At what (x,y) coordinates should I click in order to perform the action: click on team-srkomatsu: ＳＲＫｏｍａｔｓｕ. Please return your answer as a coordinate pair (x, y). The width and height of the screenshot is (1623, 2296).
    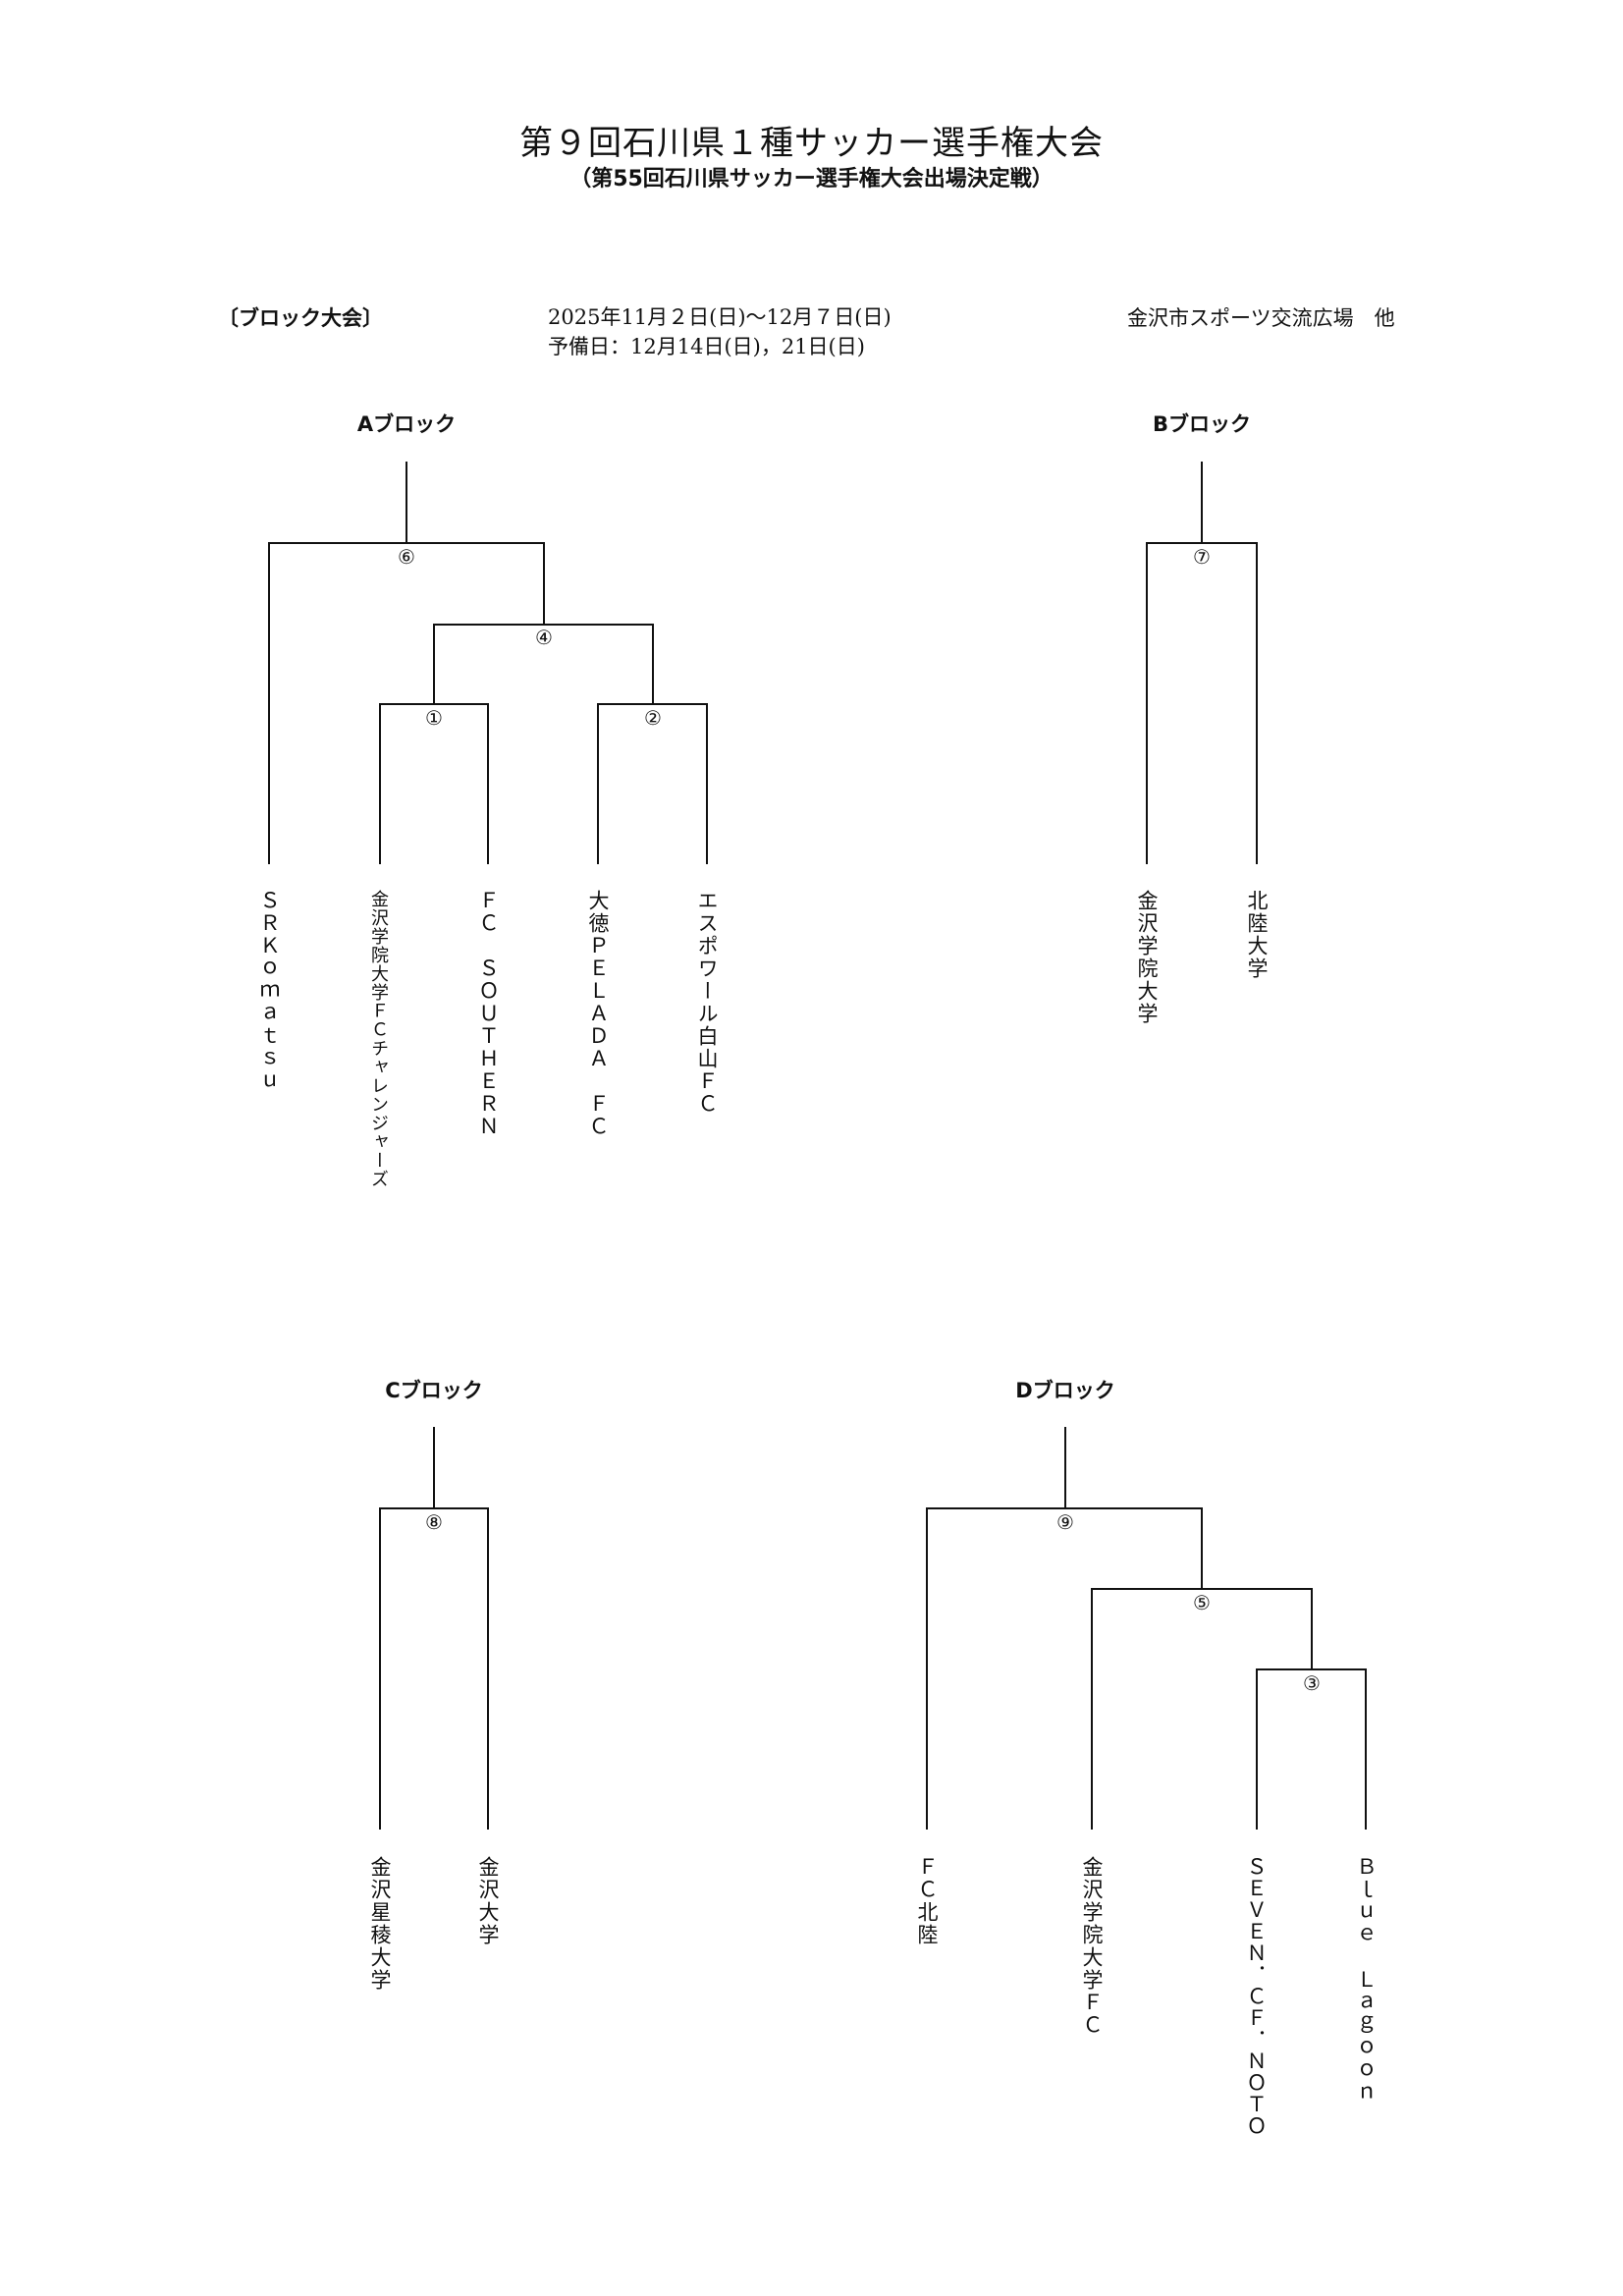
    Looking at the image, I should click on (269, 991).